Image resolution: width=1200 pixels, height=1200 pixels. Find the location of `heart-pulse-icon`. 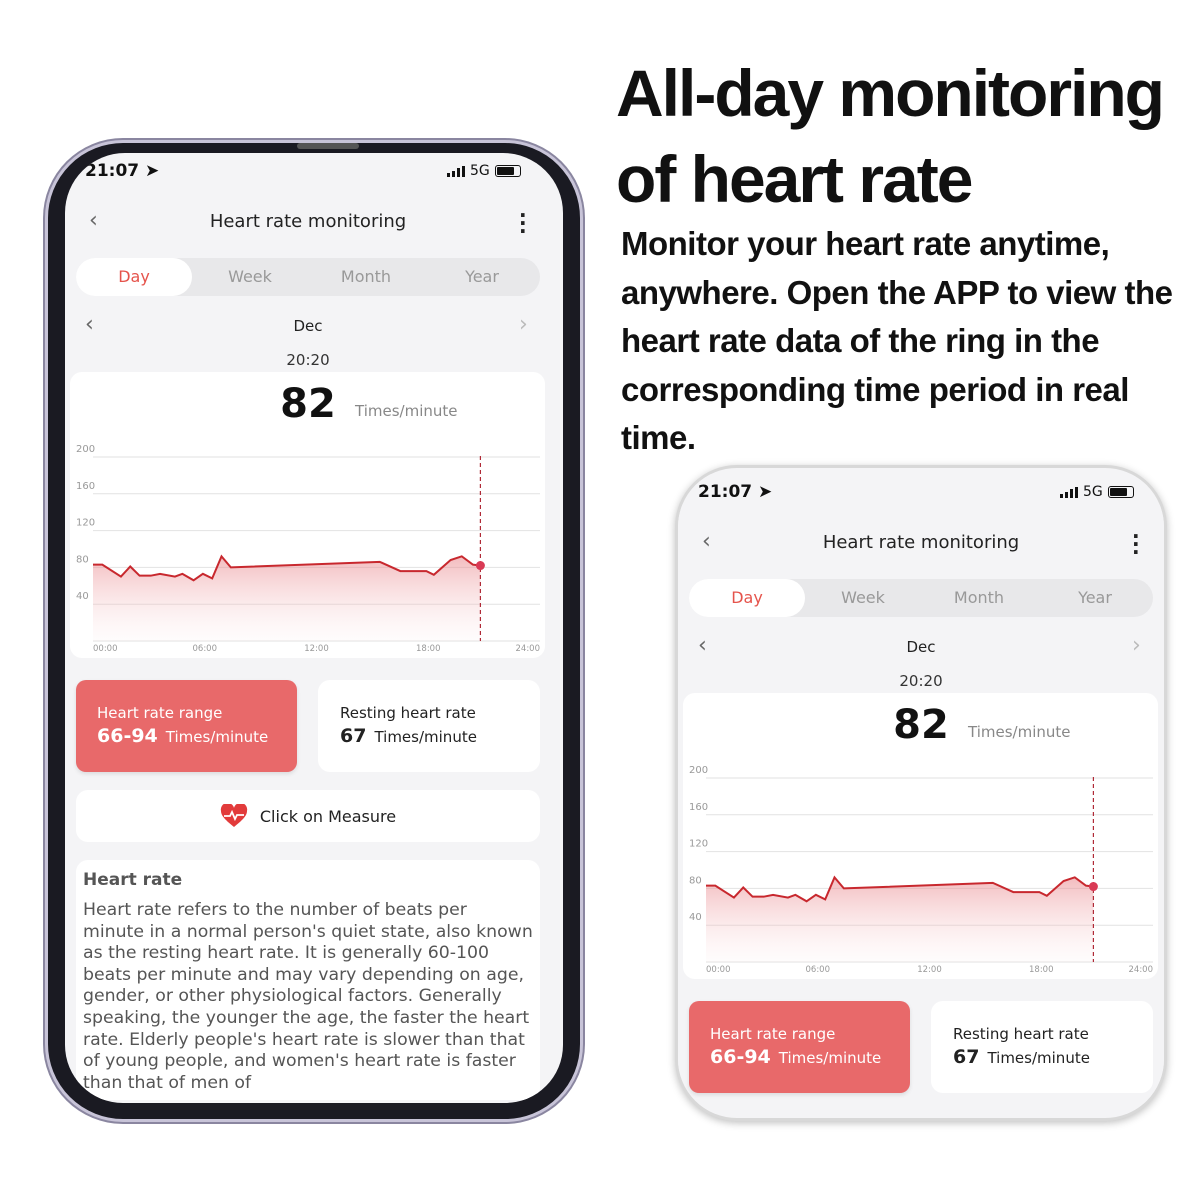

heart-pulse-icon is located at coordinates (234, 815).